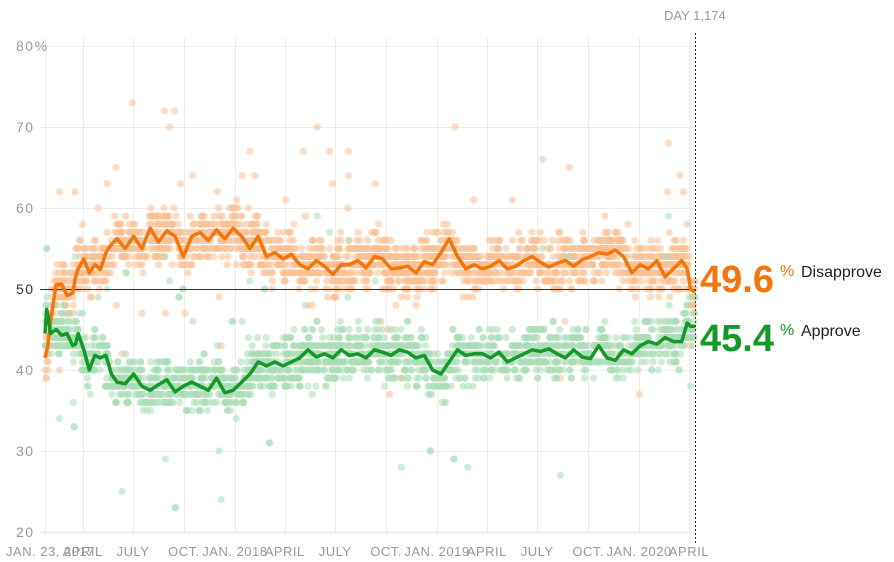 This screenshot has width=894, height=562. I want to click on x-tick-label: OCT., so click(184, 551).